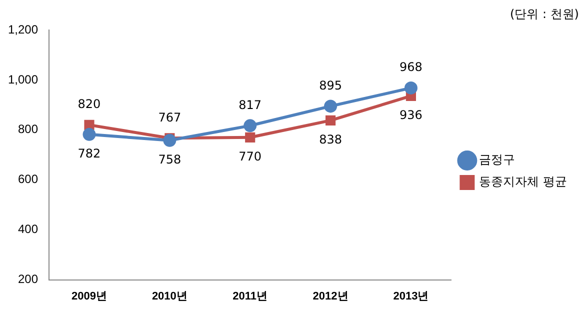  What do you see at coordinates (523, 181) in the screenshot?
I see `legend-label: 동종지자체 평균` at bounding box center [523, 181].